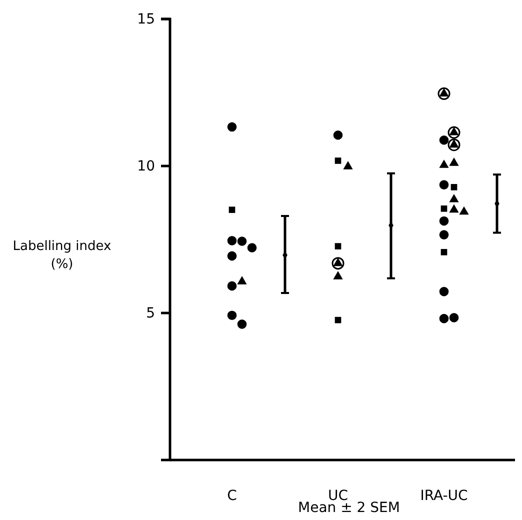 This screenshot has width=522, height=520. Describe the element at coordinates (62, 255) in the screenshot. I see `y-axis-title: Labelling index (%)` at that location.